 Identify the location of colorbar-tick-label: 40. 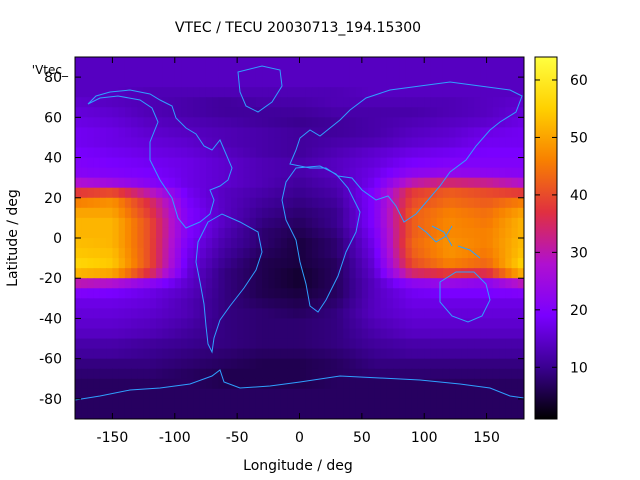
(579, 196).